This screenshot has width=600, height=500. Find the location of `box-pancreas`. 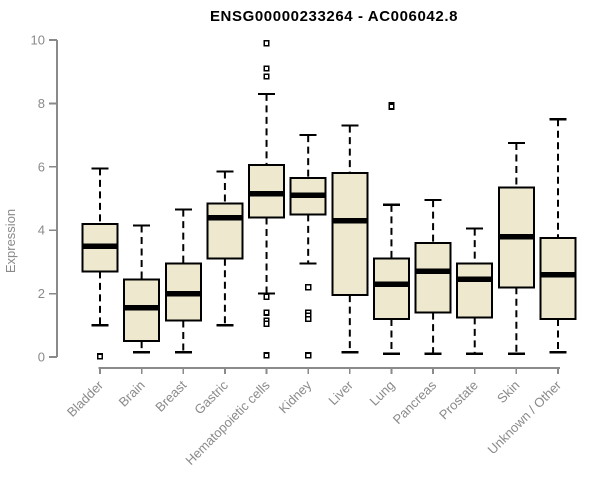

box-pancreas is located at coordinates (433, 276).